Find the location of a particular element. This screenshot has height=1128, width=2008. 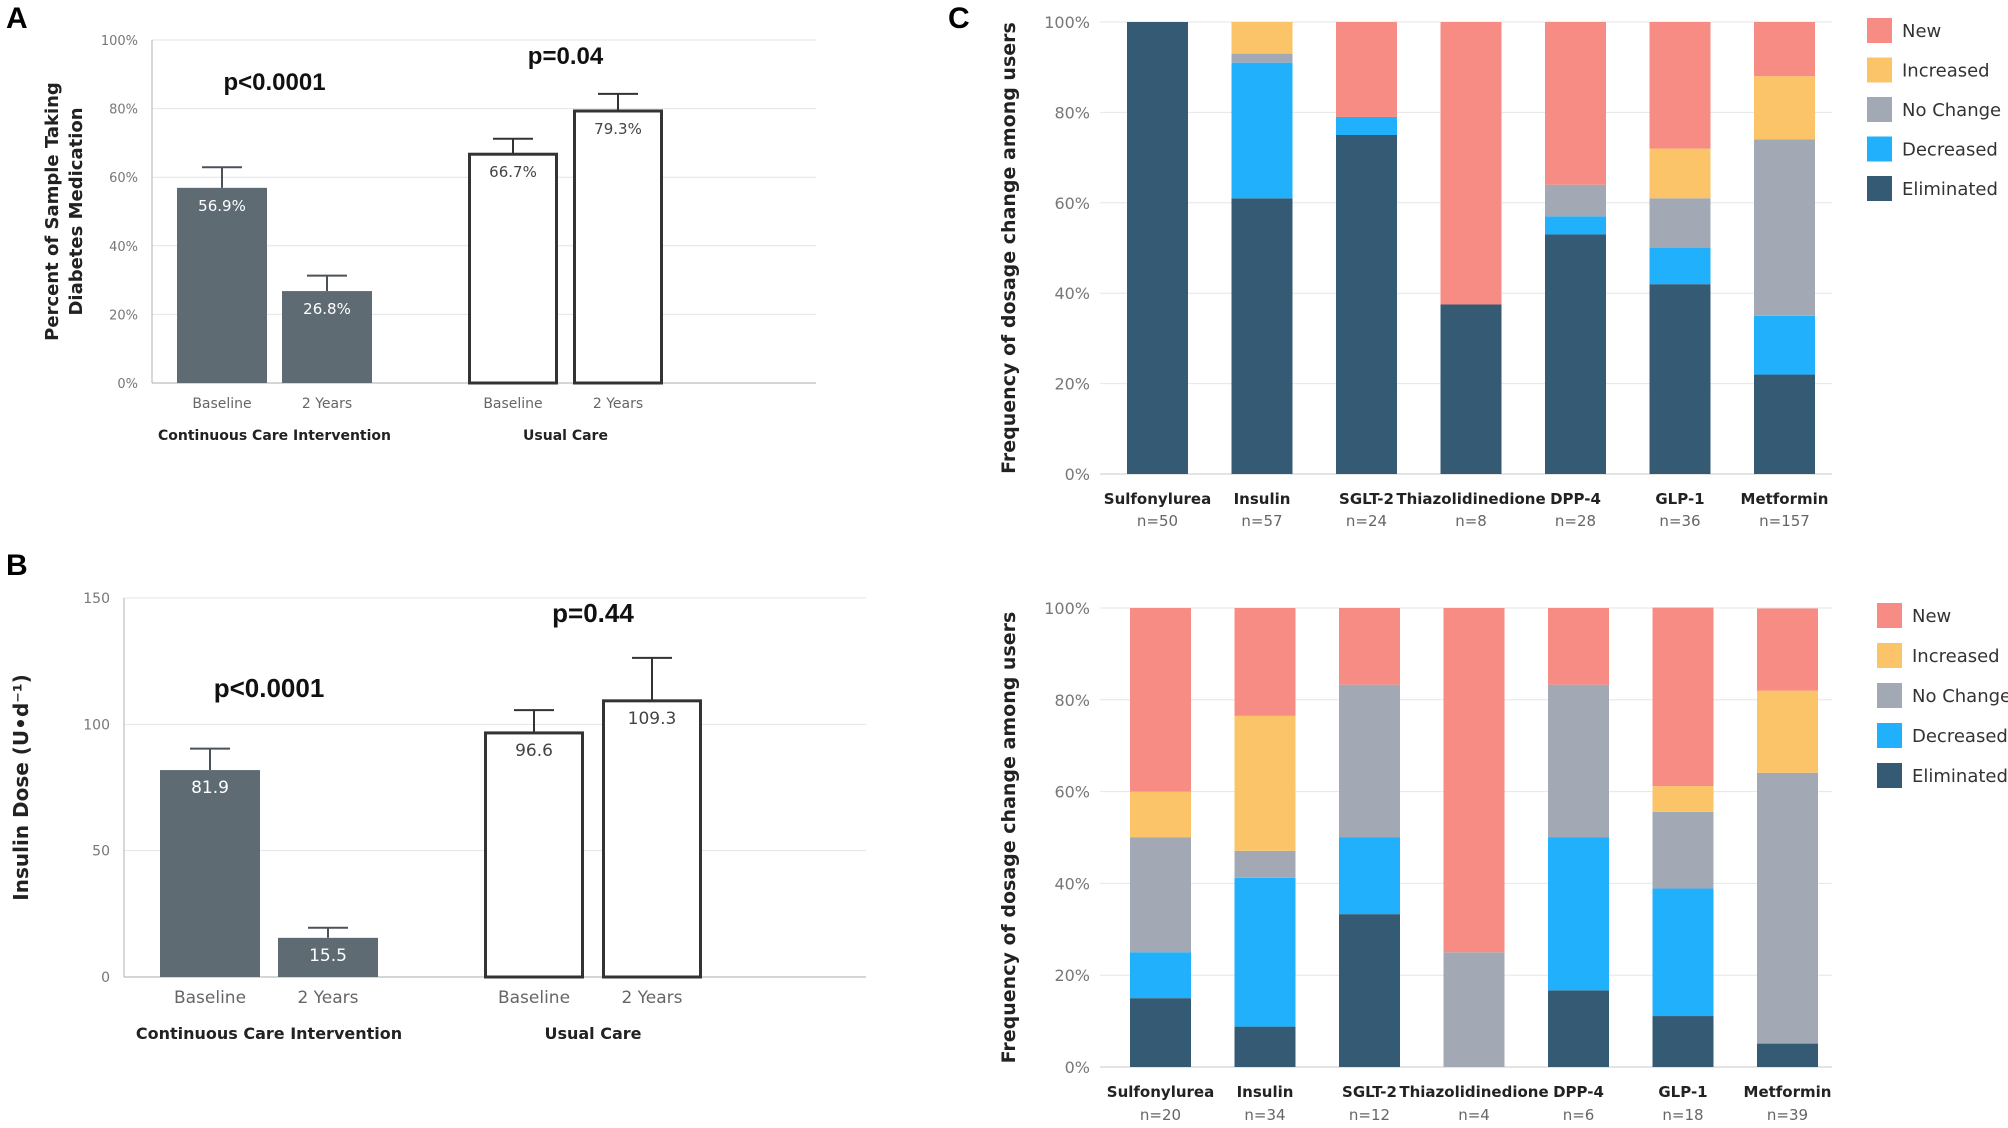

x-tick-n-label: n=36 is located at coordinates (1679, 521).